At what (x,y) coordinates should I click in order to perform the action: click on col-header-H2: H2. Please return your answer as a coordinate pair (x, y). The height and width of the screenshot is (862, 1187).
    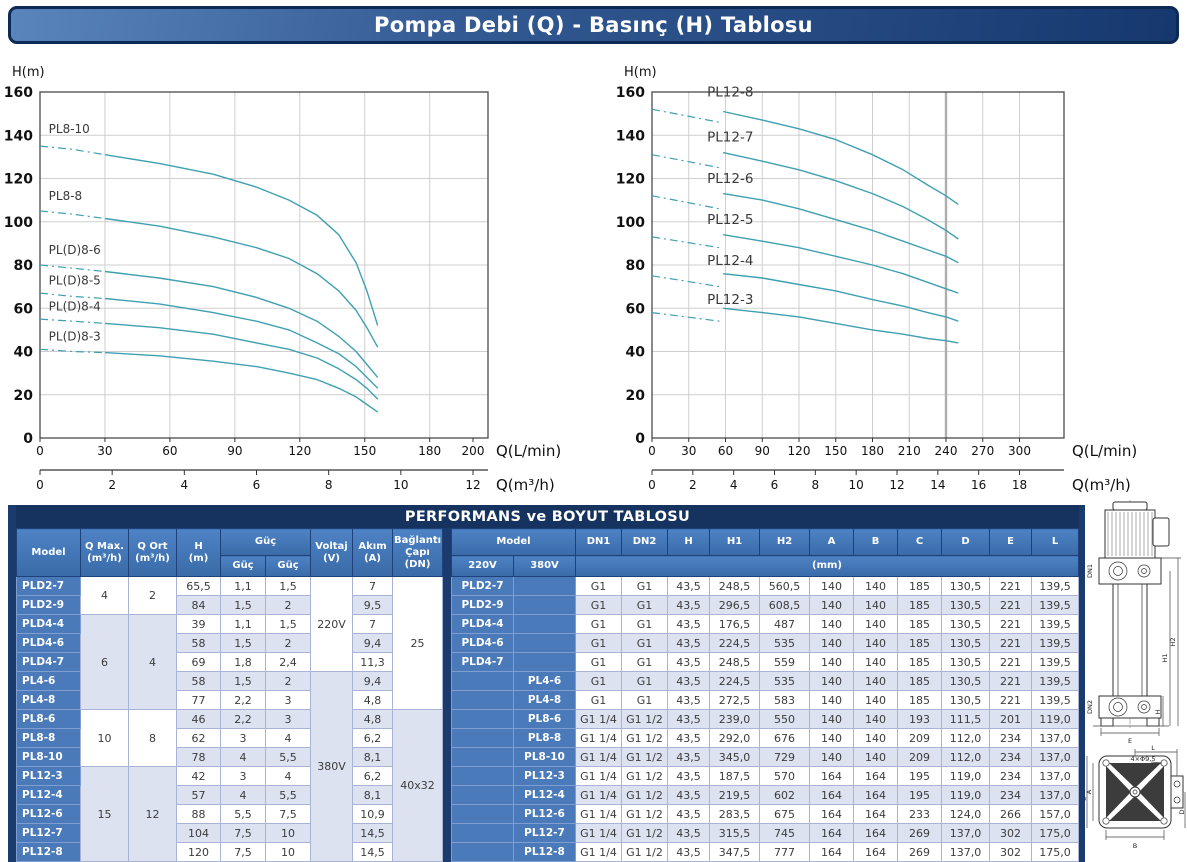
    Looking at the image, I should click on (785, 542).